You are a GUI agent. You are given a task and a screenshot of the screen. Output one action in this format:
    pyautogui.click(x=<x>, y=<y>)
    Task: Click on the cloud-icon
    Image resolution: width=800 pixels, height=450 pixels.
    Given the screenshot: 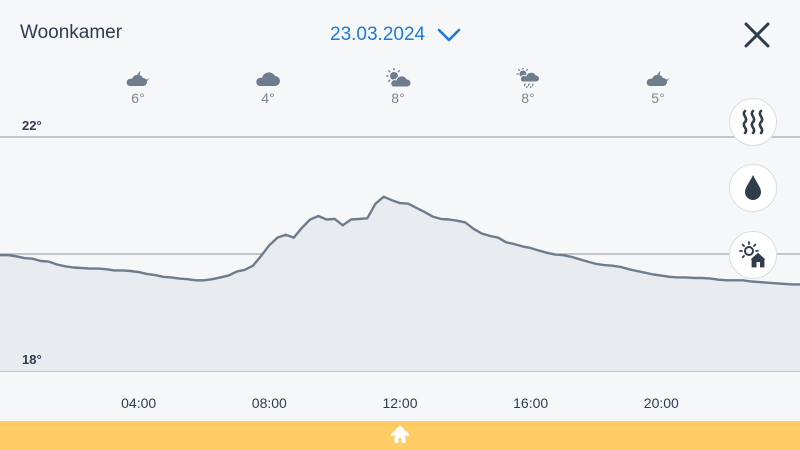 What is the action you would take?
    pyautogui.click(x=268, y=79)
    